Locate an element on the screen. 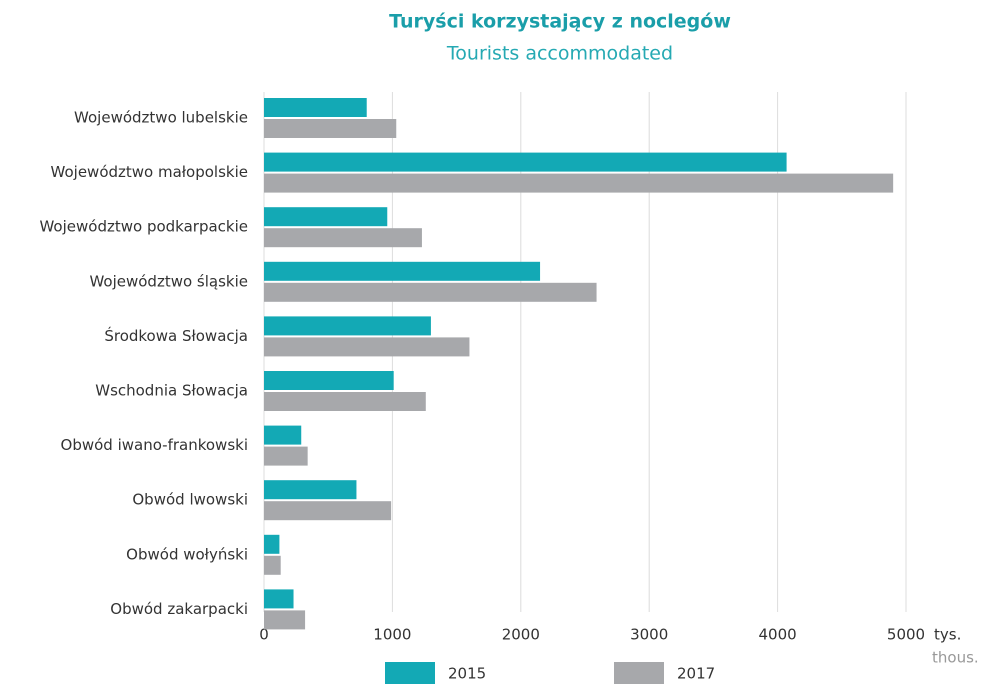  x-tick-label: 1000 is located at coordinates (392, 635).